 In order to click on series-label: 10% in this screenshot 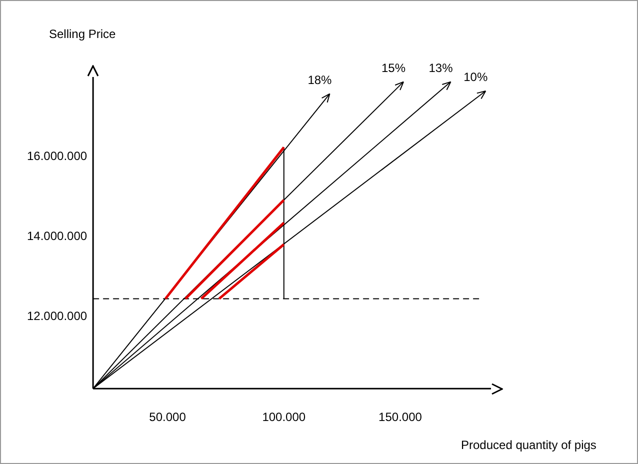, I will do `click(476, 77)`.